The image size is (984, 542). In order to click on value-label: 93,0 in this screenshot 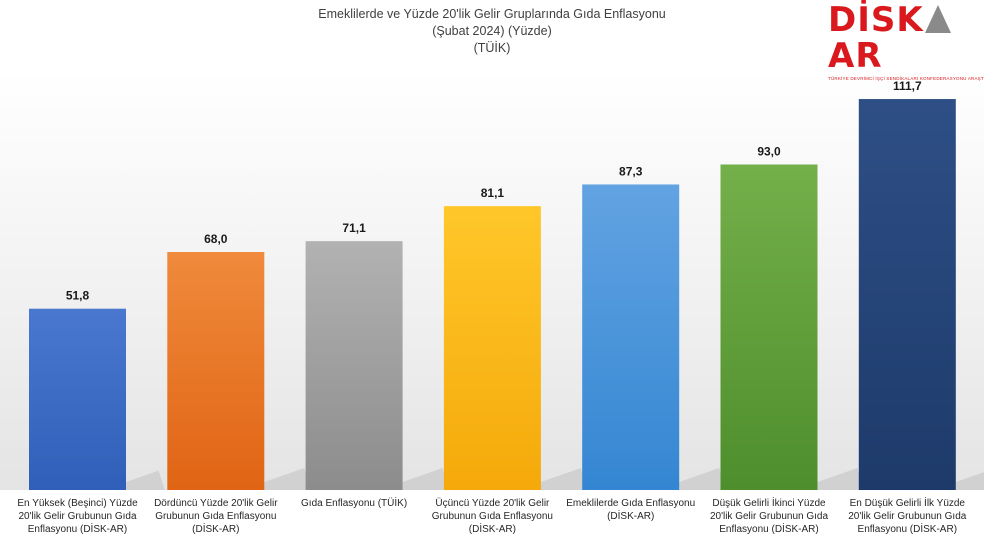, I will do `click(769, 152)`.